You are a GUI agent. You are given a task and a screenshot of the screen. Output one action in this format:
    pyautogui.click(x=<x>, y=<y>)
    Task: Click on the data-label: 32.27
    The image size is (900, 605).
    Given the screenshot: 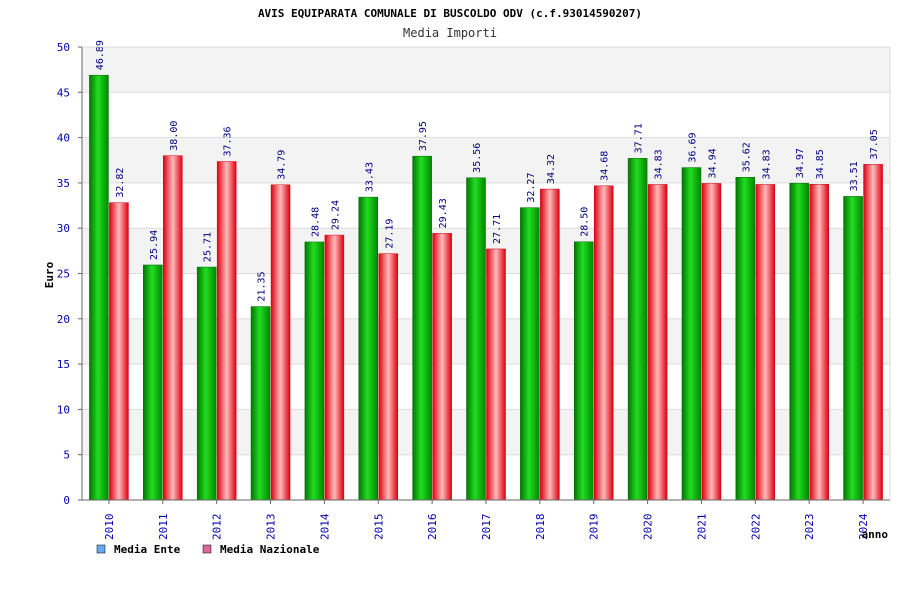 What is the action you would take?
    pyautogui.click(x=531, y=188)
    